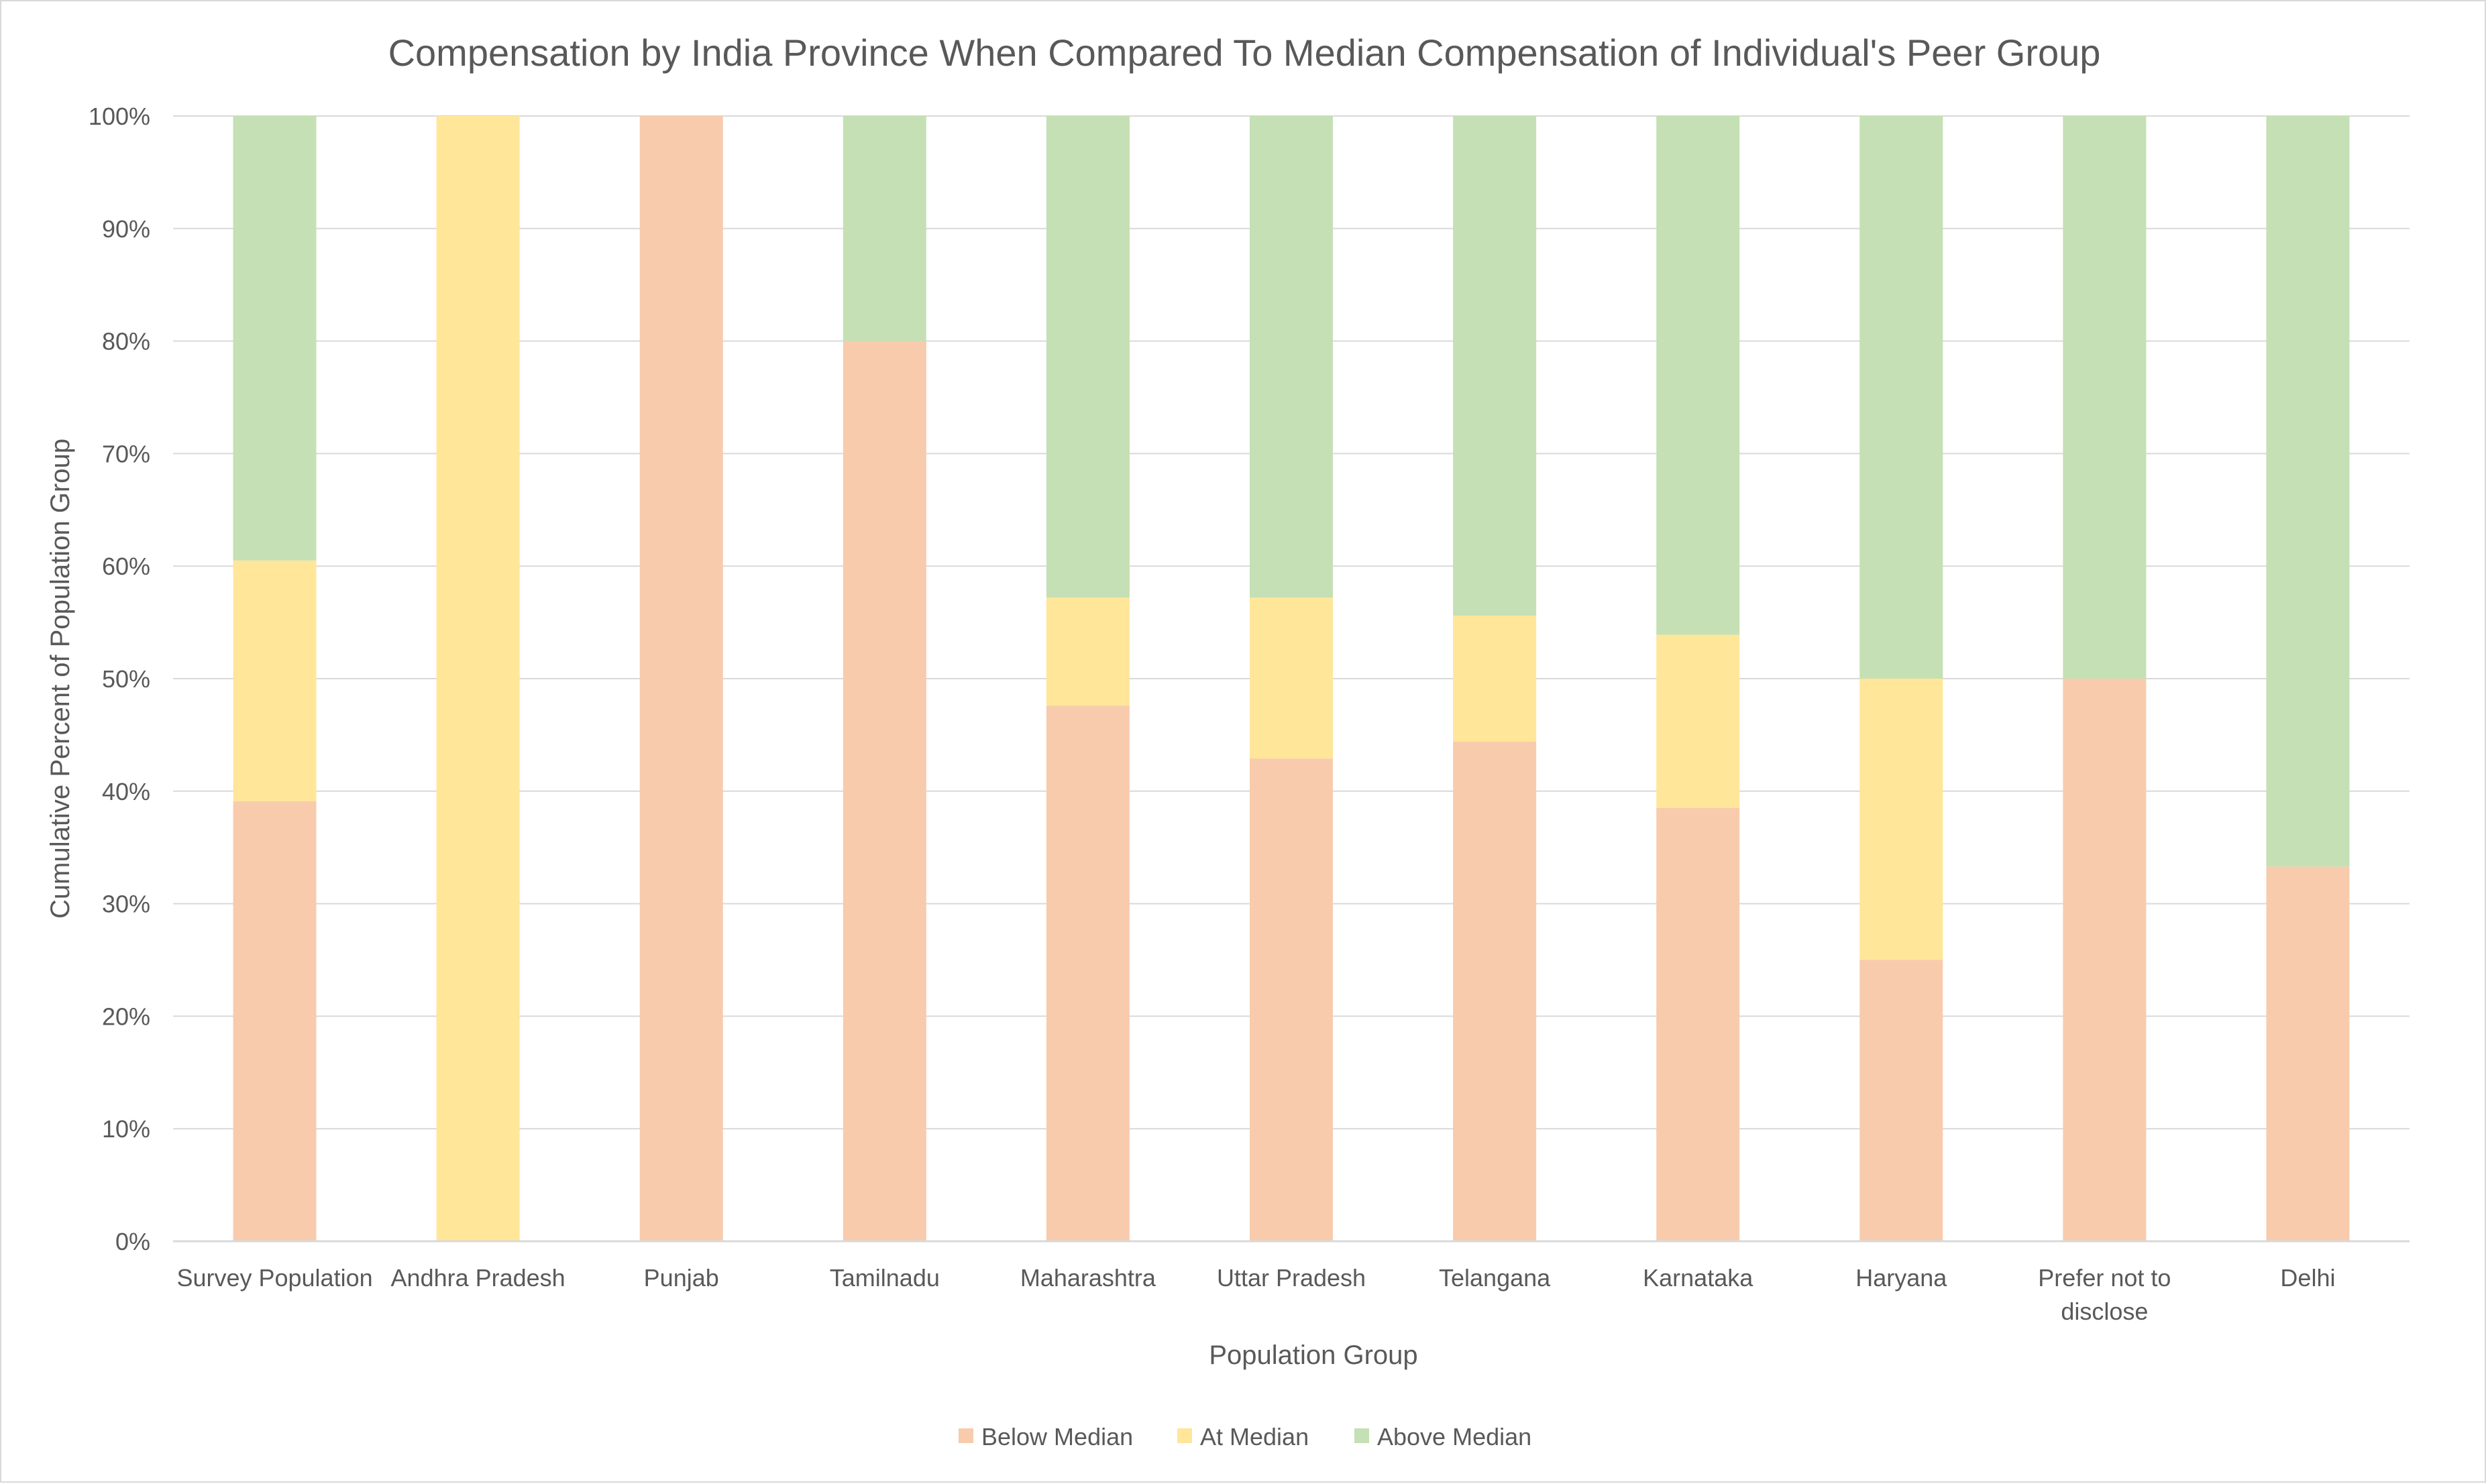 Image resolution: width=2486 pixels, height=1484 pixels. I want to click on x-tick-label: Maharashtra, so click(1088, 1278).